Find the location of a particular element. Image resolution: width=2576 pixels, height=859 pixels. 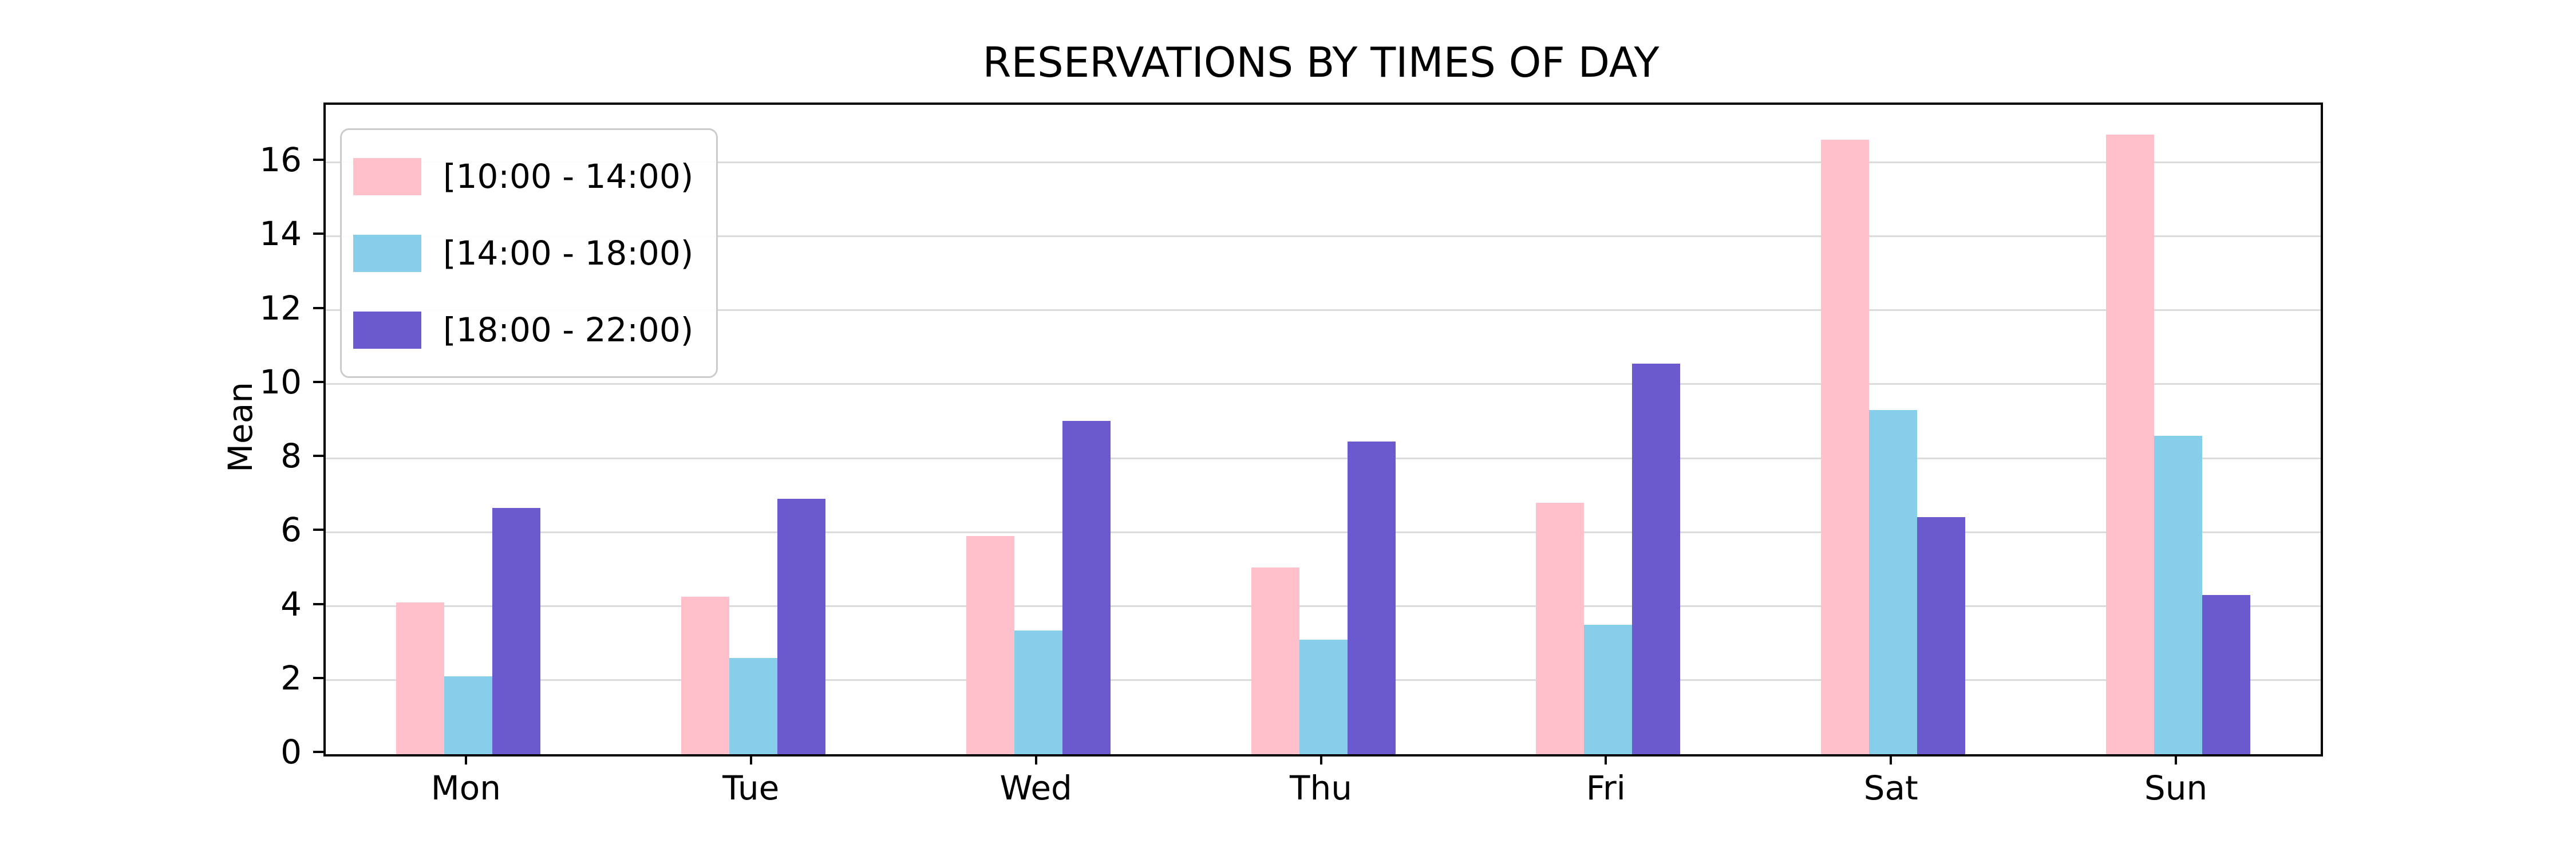

legend-item-1: [10:00 - 14:00) is located at coordinates (529, 176).